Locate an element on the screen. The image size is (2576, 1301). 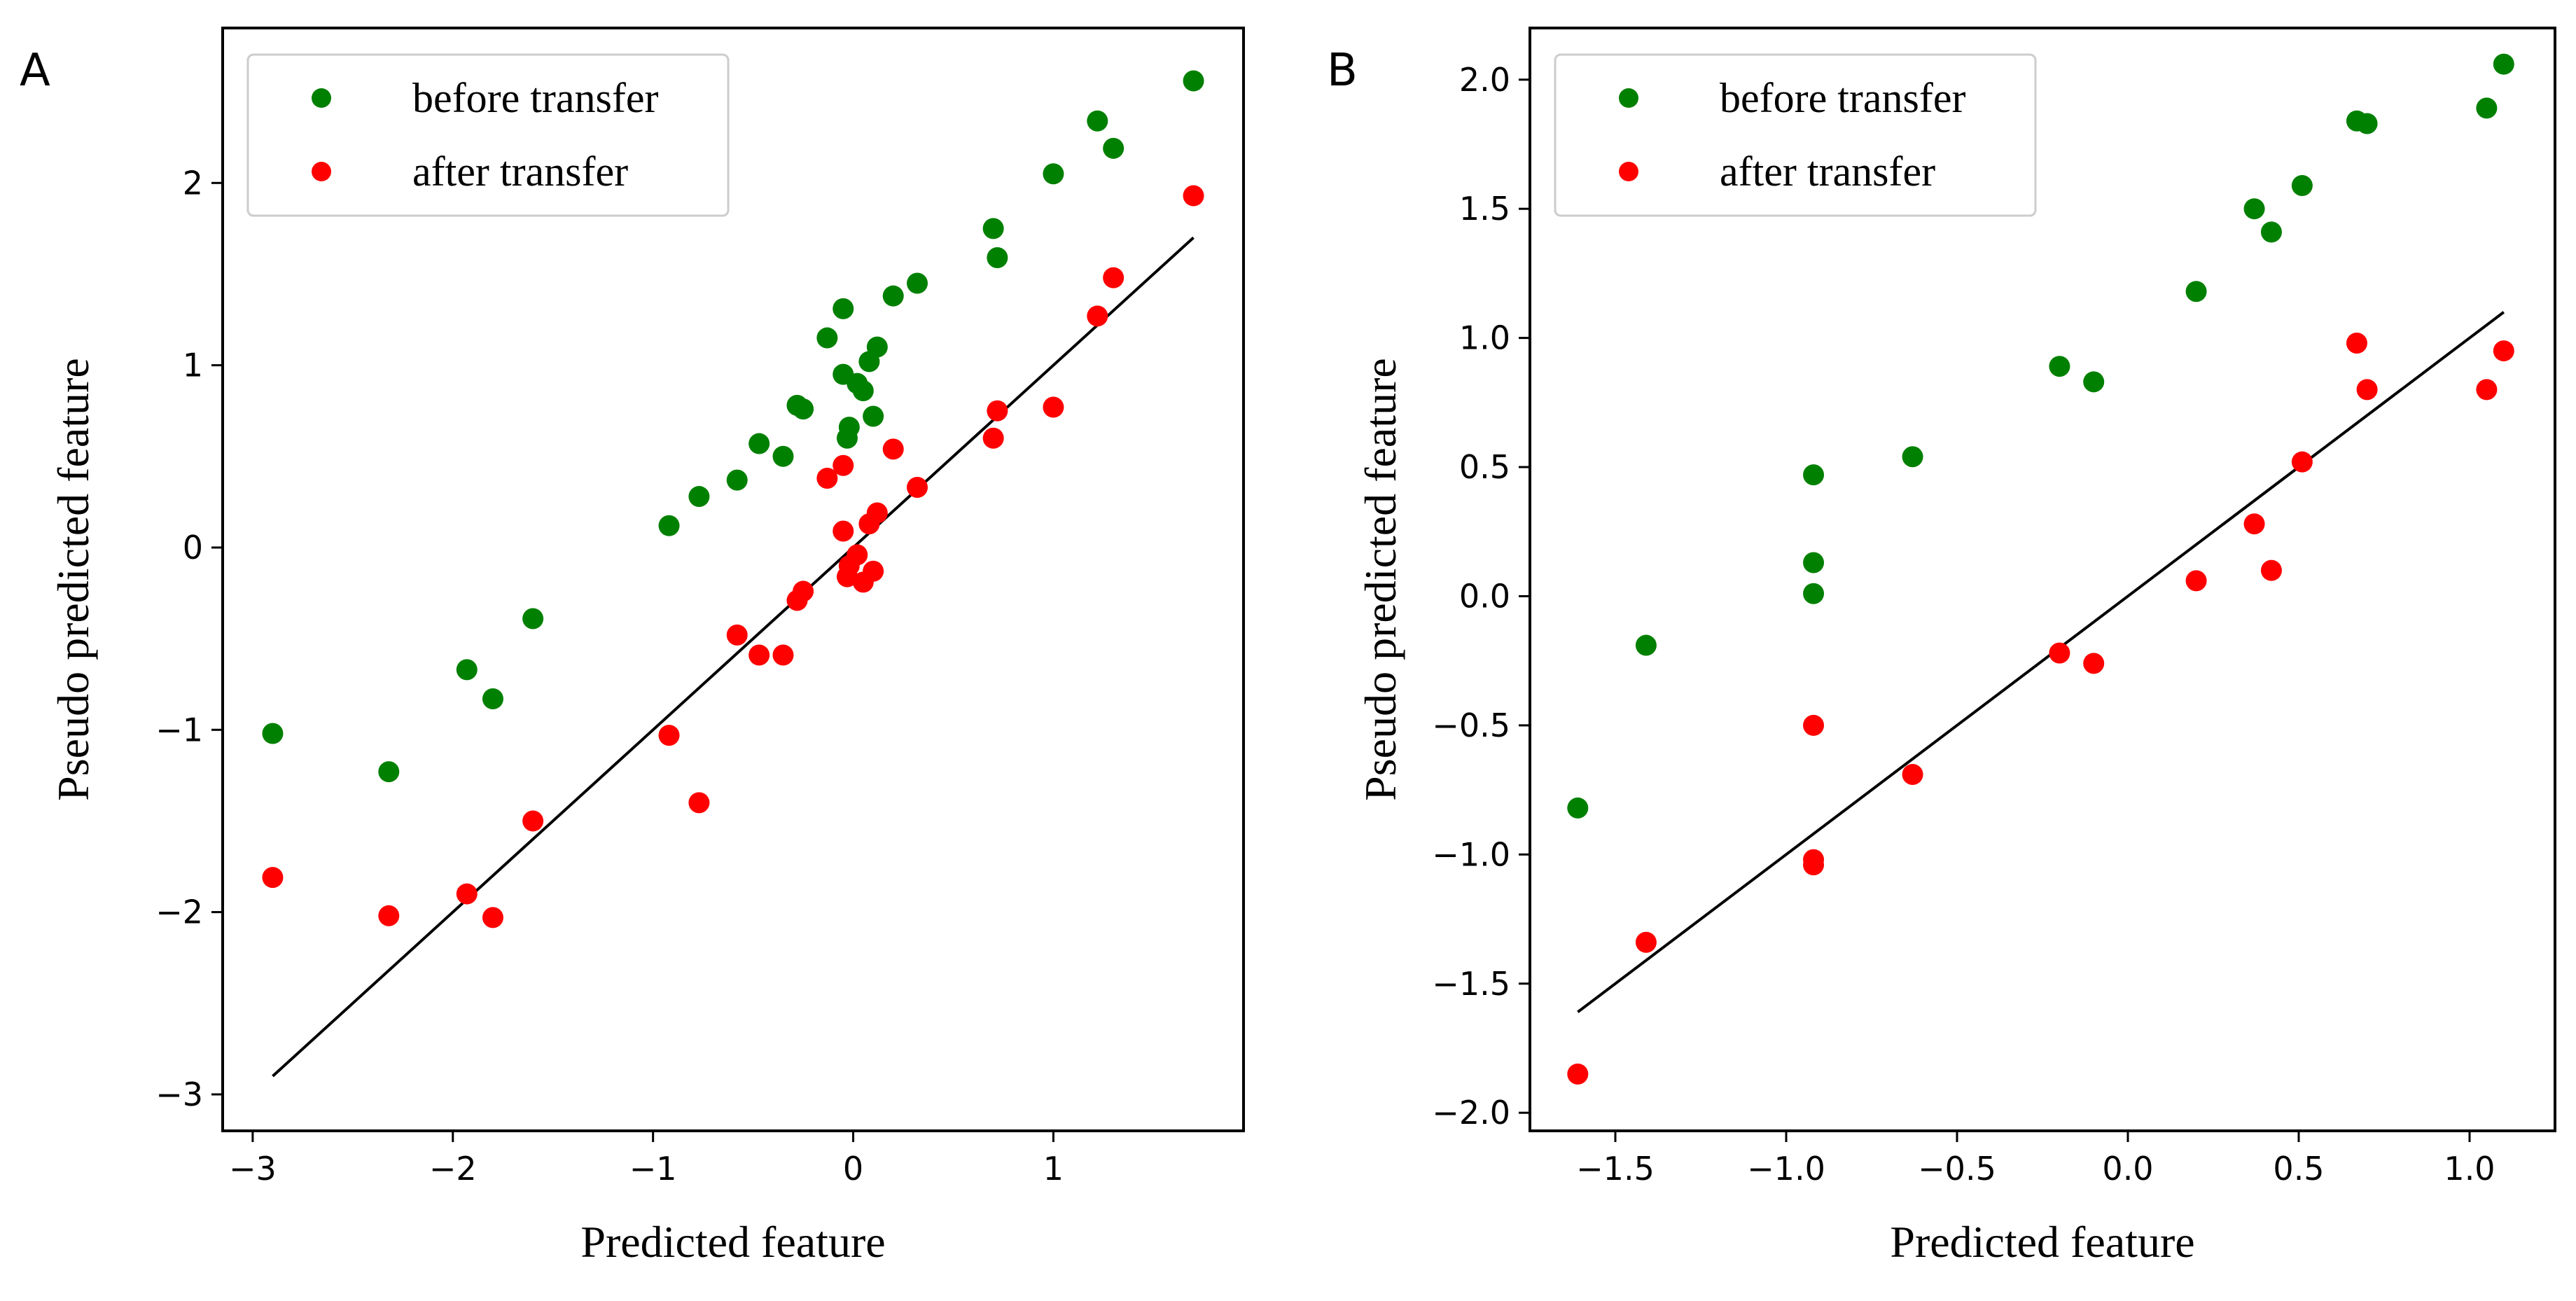
panel-b-legend-marker-before is located at coordinates (1628, 98).